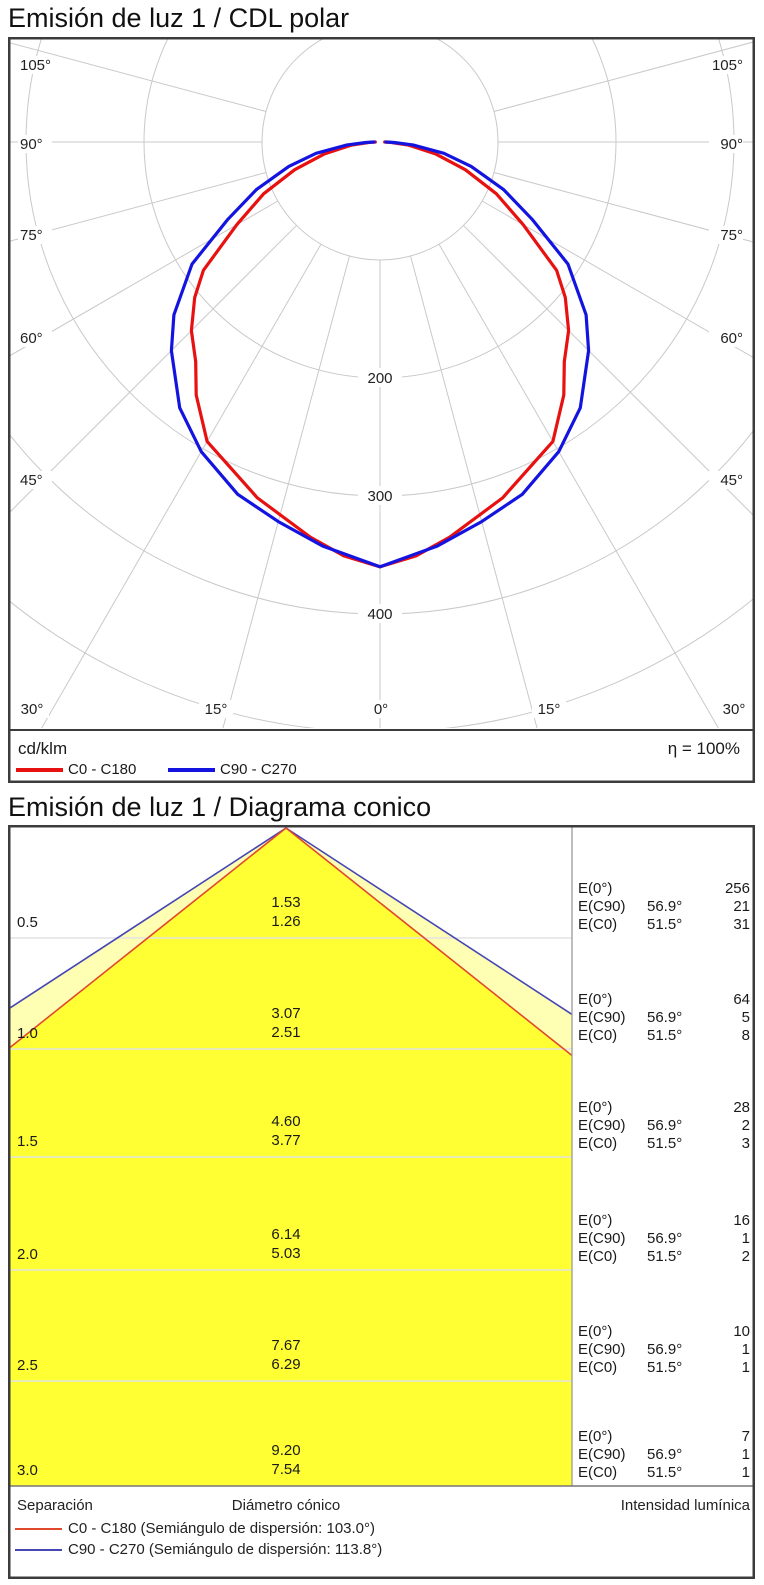 This screenshot has width=764, height=1585. Describe the element at coordinates (179, 18) in the screenshot. I see `polar-chart-title: Emisión de luz 1 / CDL polar` at that location.